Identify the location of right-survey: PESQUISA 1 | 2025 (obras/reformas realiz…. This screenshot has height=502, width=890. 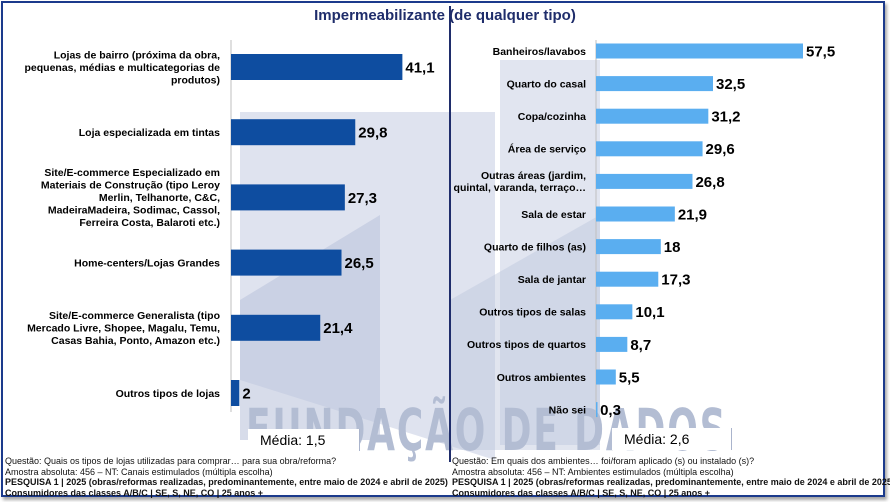
(671, 482).